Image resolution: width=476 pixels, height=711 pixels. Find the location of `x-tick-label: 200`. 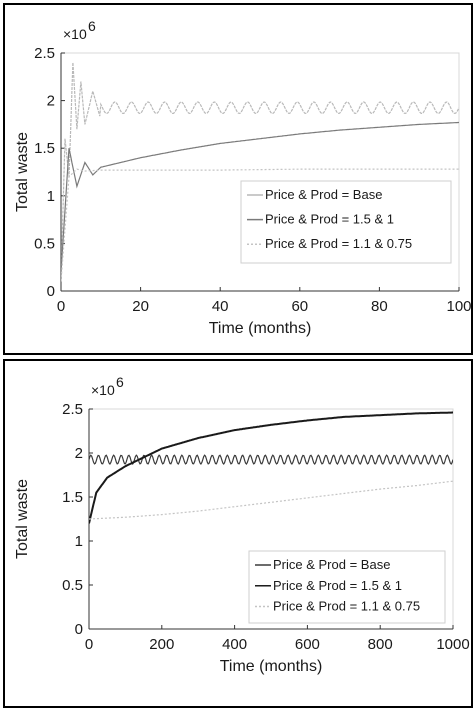

x-tick-label: 200 is located at coordinates (161, 644).